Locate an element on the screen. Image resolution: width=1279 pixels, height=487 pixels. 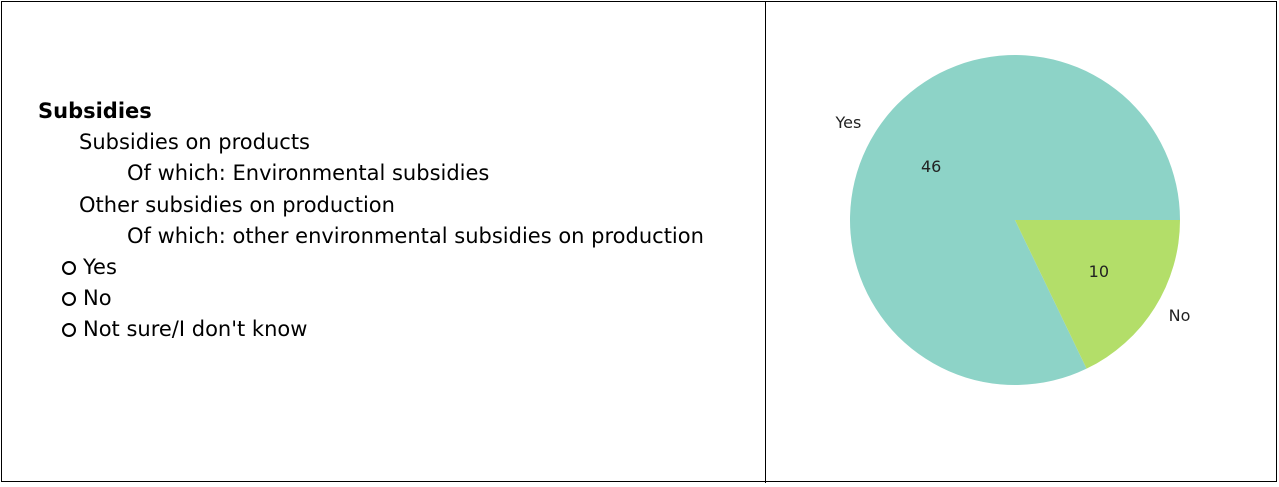
option-no: No is located at coordinates (87, 298).